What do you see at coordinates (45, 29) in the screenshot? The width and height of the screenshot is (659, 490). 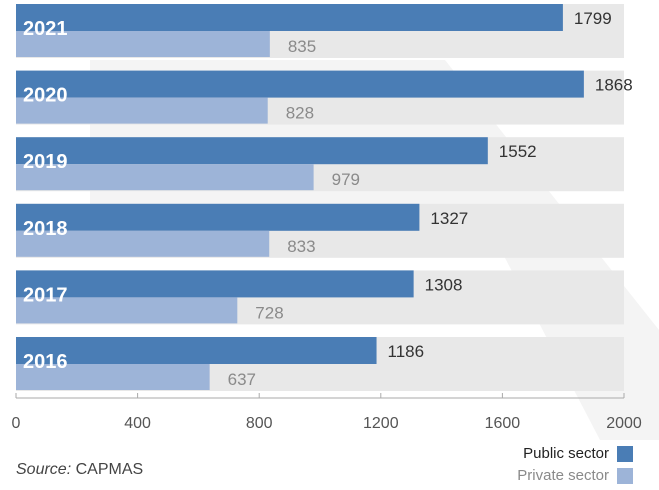 I see `category-label: 2021` at bounding box center [45, 29].